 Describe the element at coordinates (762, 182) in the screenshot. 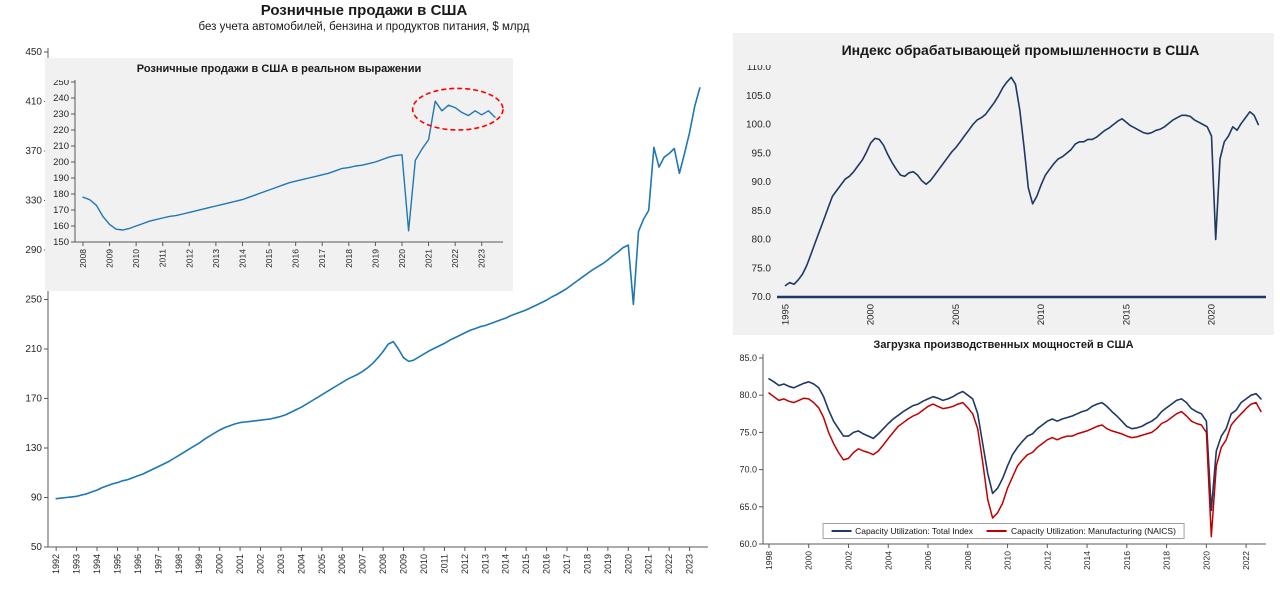

I see `y-tick-label: 90.0` at that location.